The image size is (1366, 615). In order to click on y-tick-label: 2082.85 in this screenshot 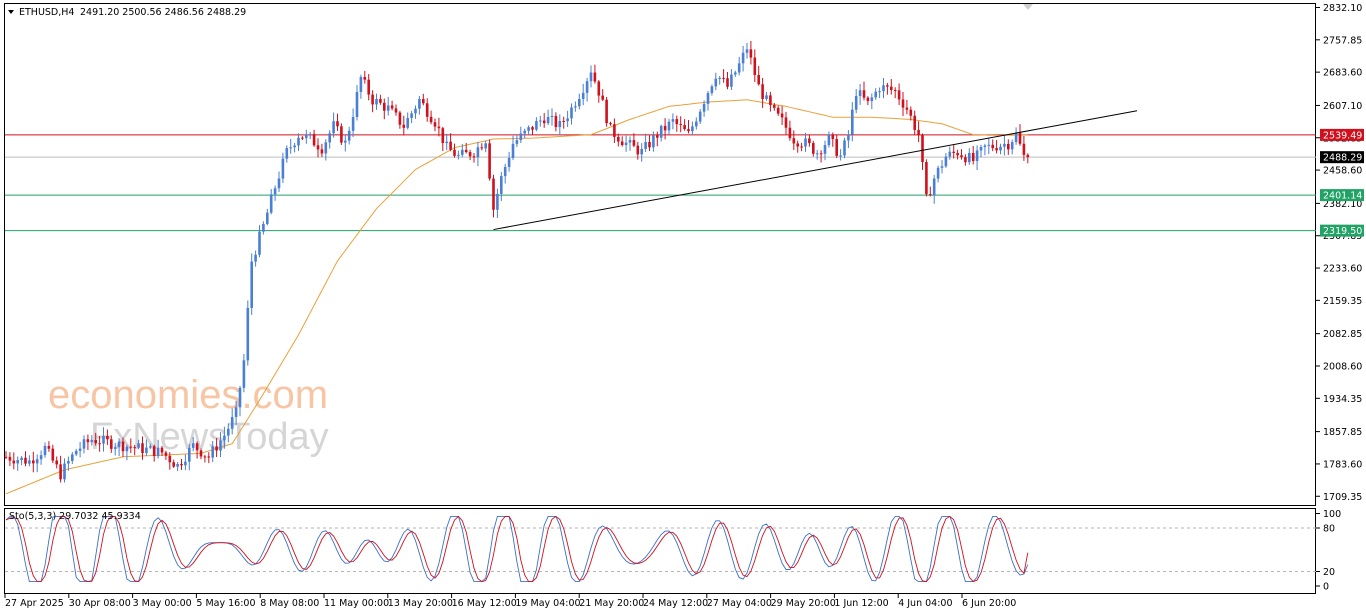, I will do `click(1342, 334)`.